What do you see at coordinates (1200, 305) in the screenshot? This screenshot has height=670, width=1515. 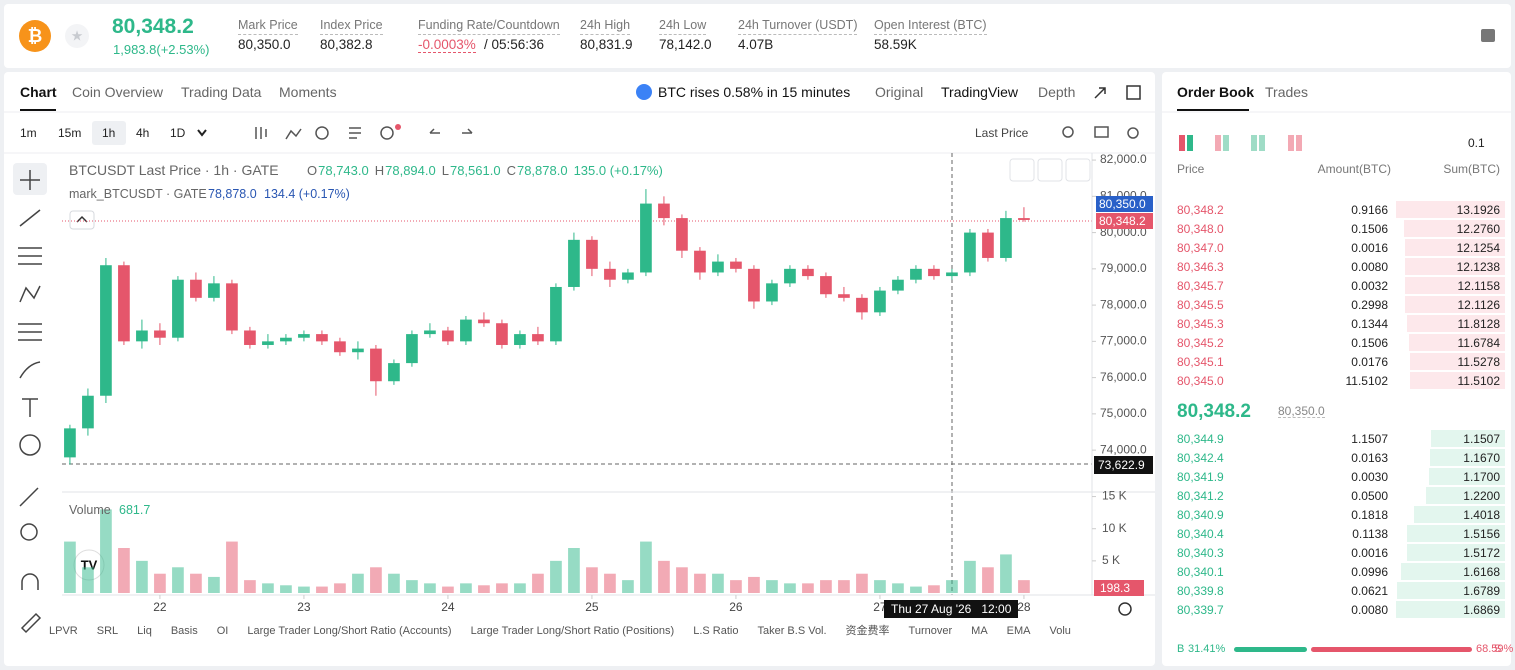 I see `book-price: 80,345.5` at bounding box center [1200, 305].